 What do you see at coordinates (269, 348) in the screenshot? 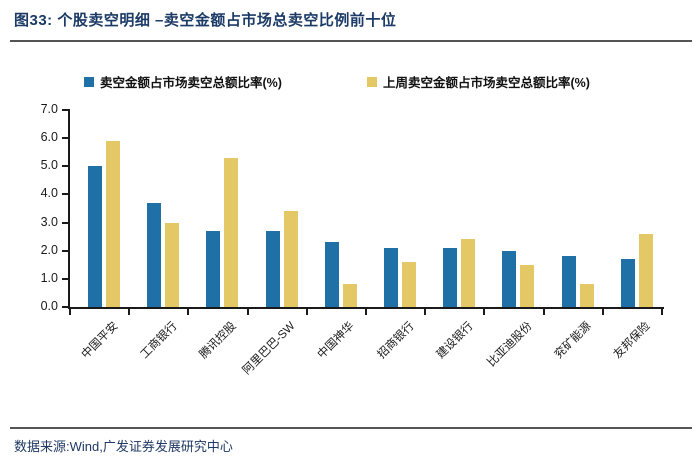
I see `x-axis-category-label: 阿里巴巴-SW` at bounding box center [269, 348].